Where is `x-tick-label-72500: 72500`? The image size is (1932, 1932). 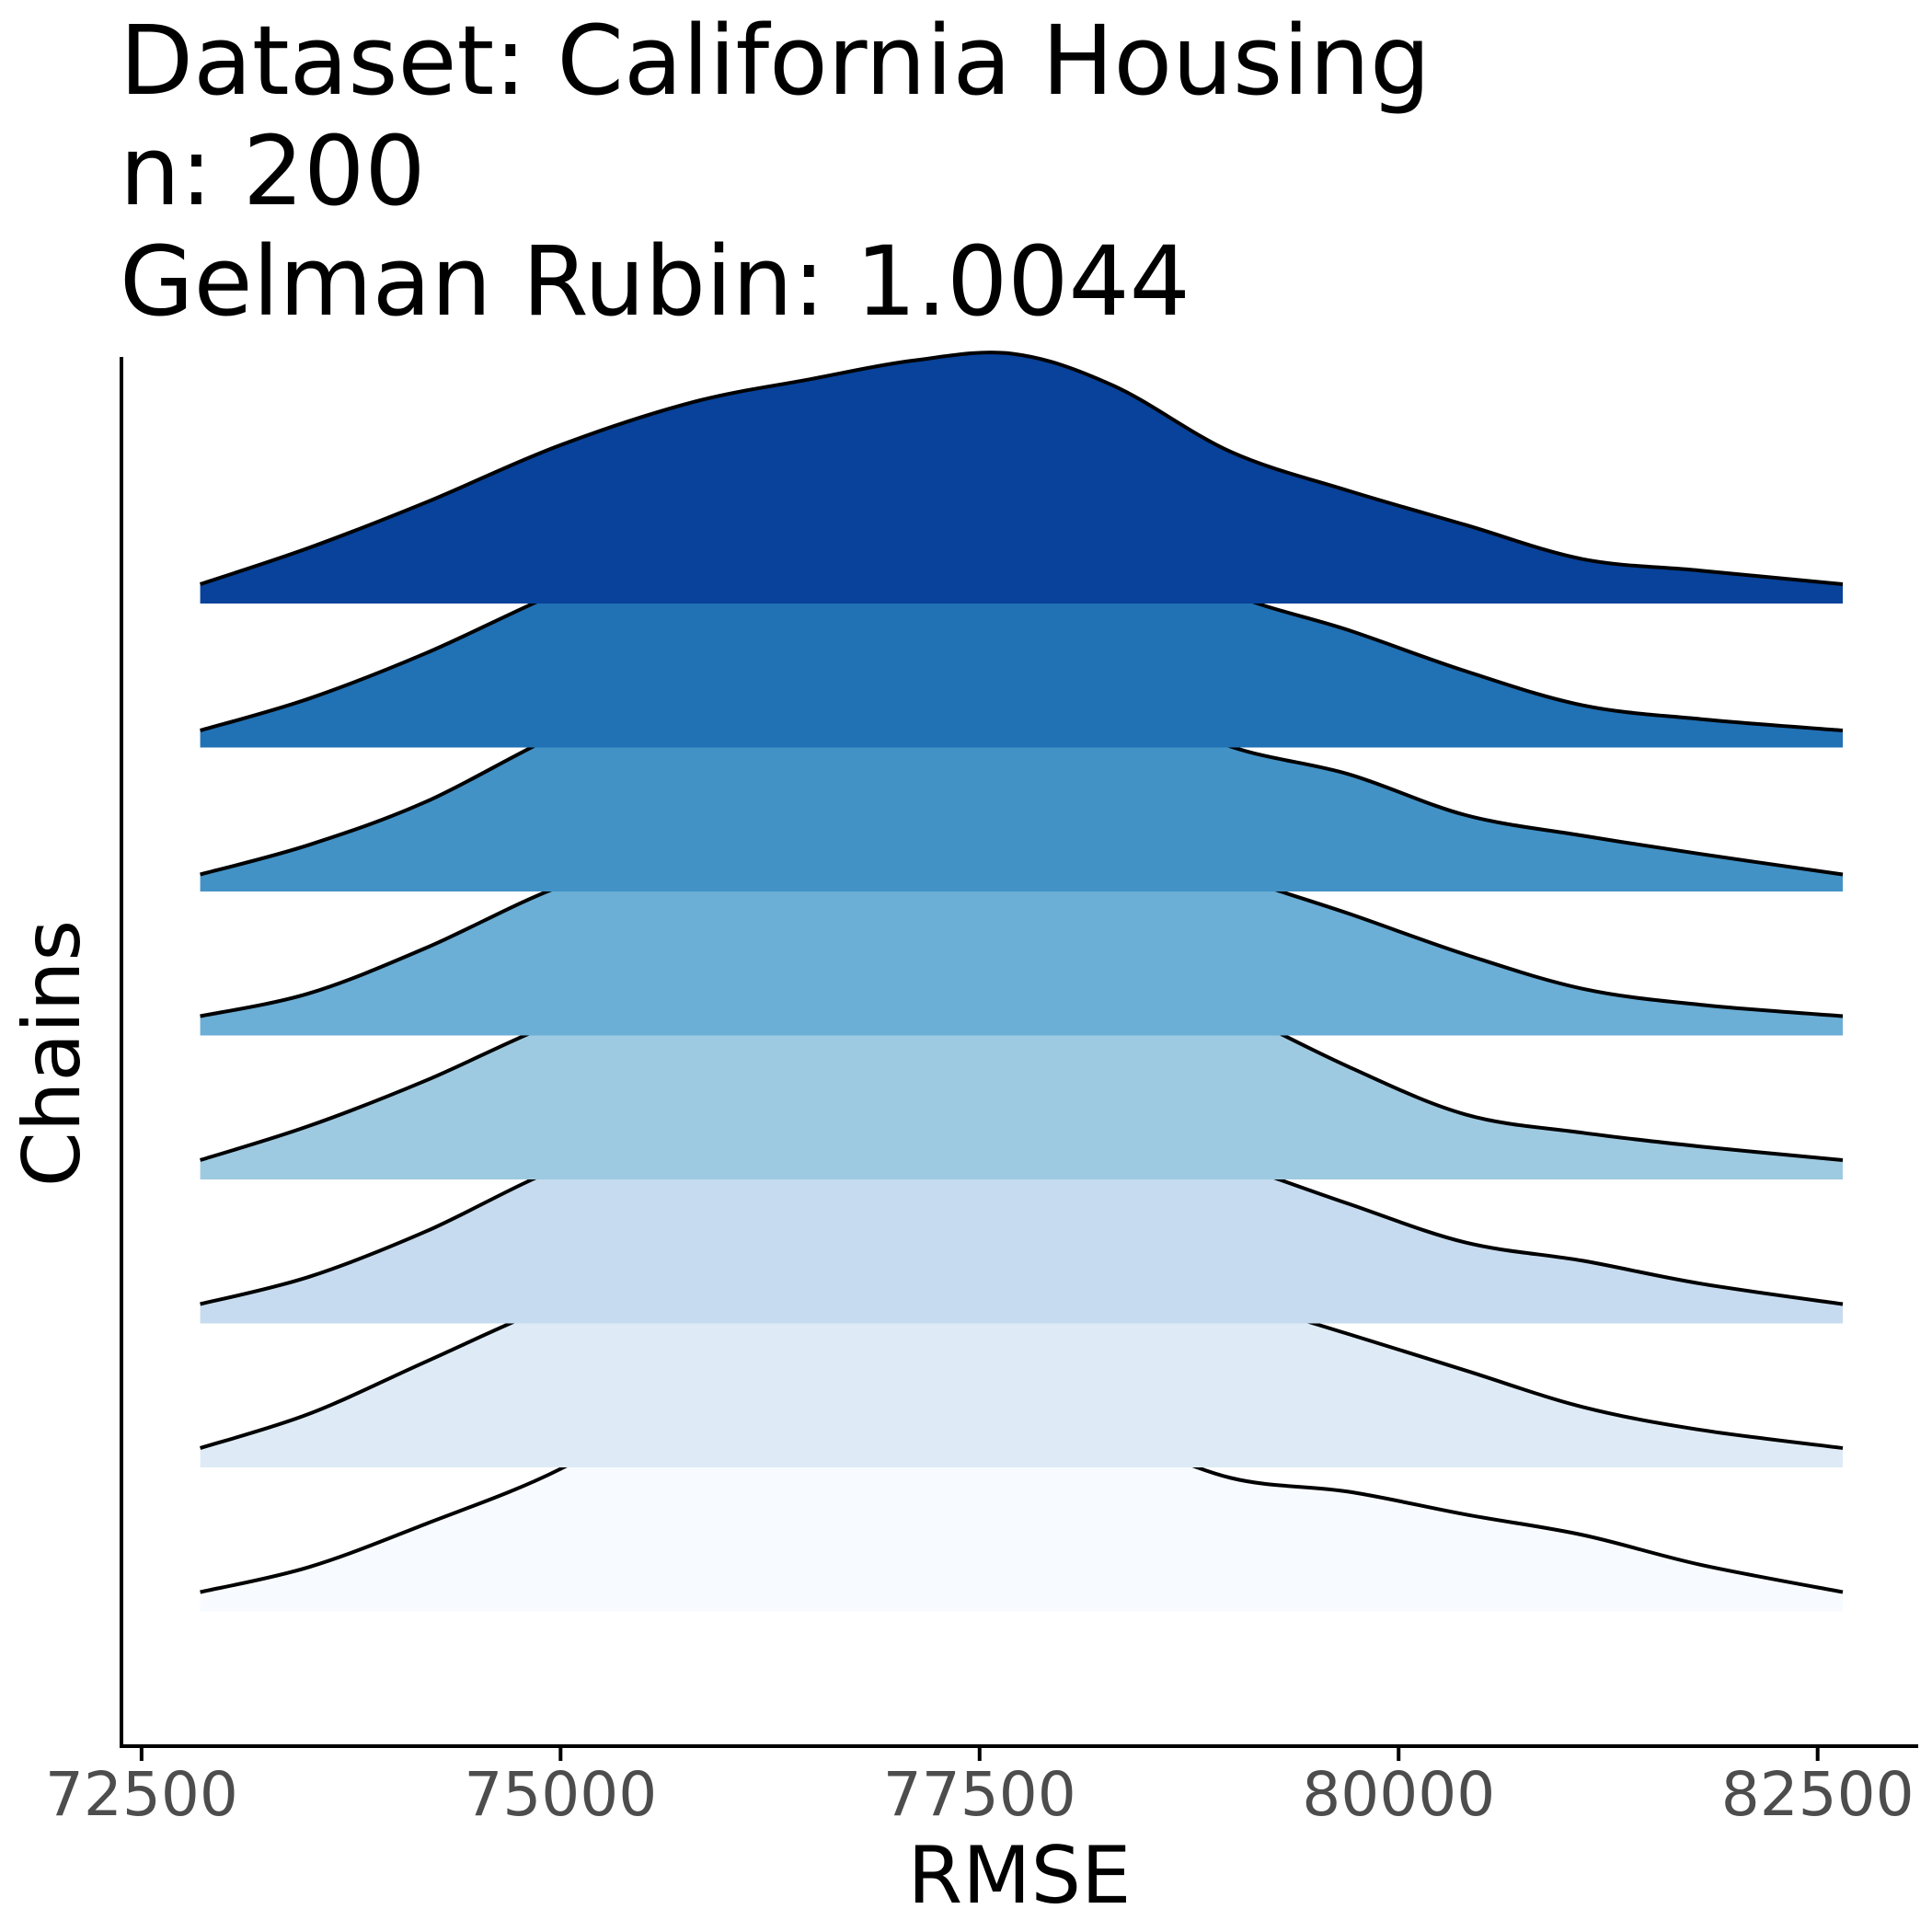 x-tick-label-72500: 72500 is located at coordinates (141, 1794).